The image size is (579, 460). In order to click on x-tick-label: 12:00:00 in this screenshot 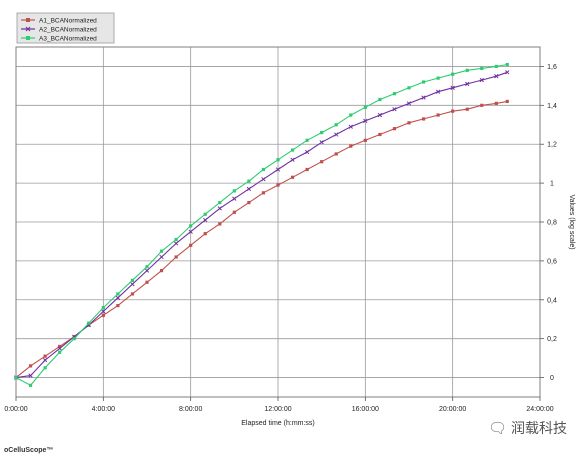, I will do `click(277, 409)`.